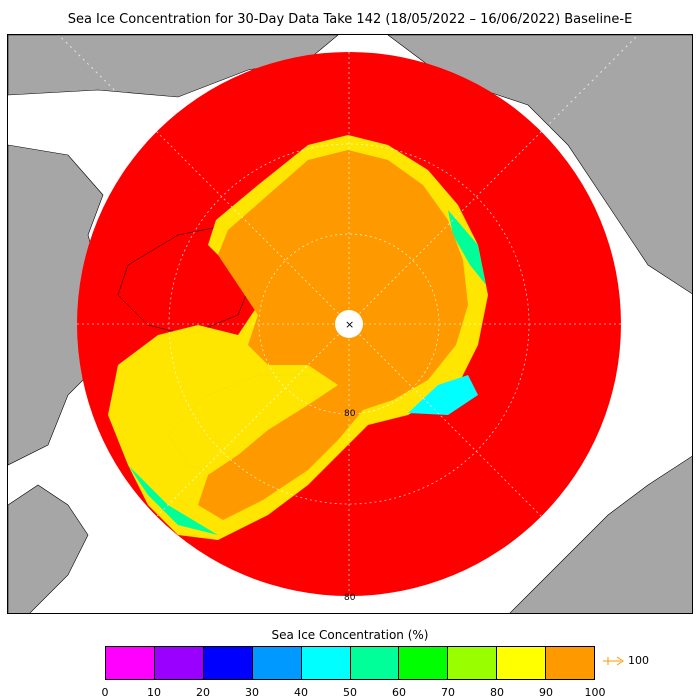 Image resolution: width=700 pixels, height=700 pixels. I want to click on legend-overflow: 100, so click(626, 660).